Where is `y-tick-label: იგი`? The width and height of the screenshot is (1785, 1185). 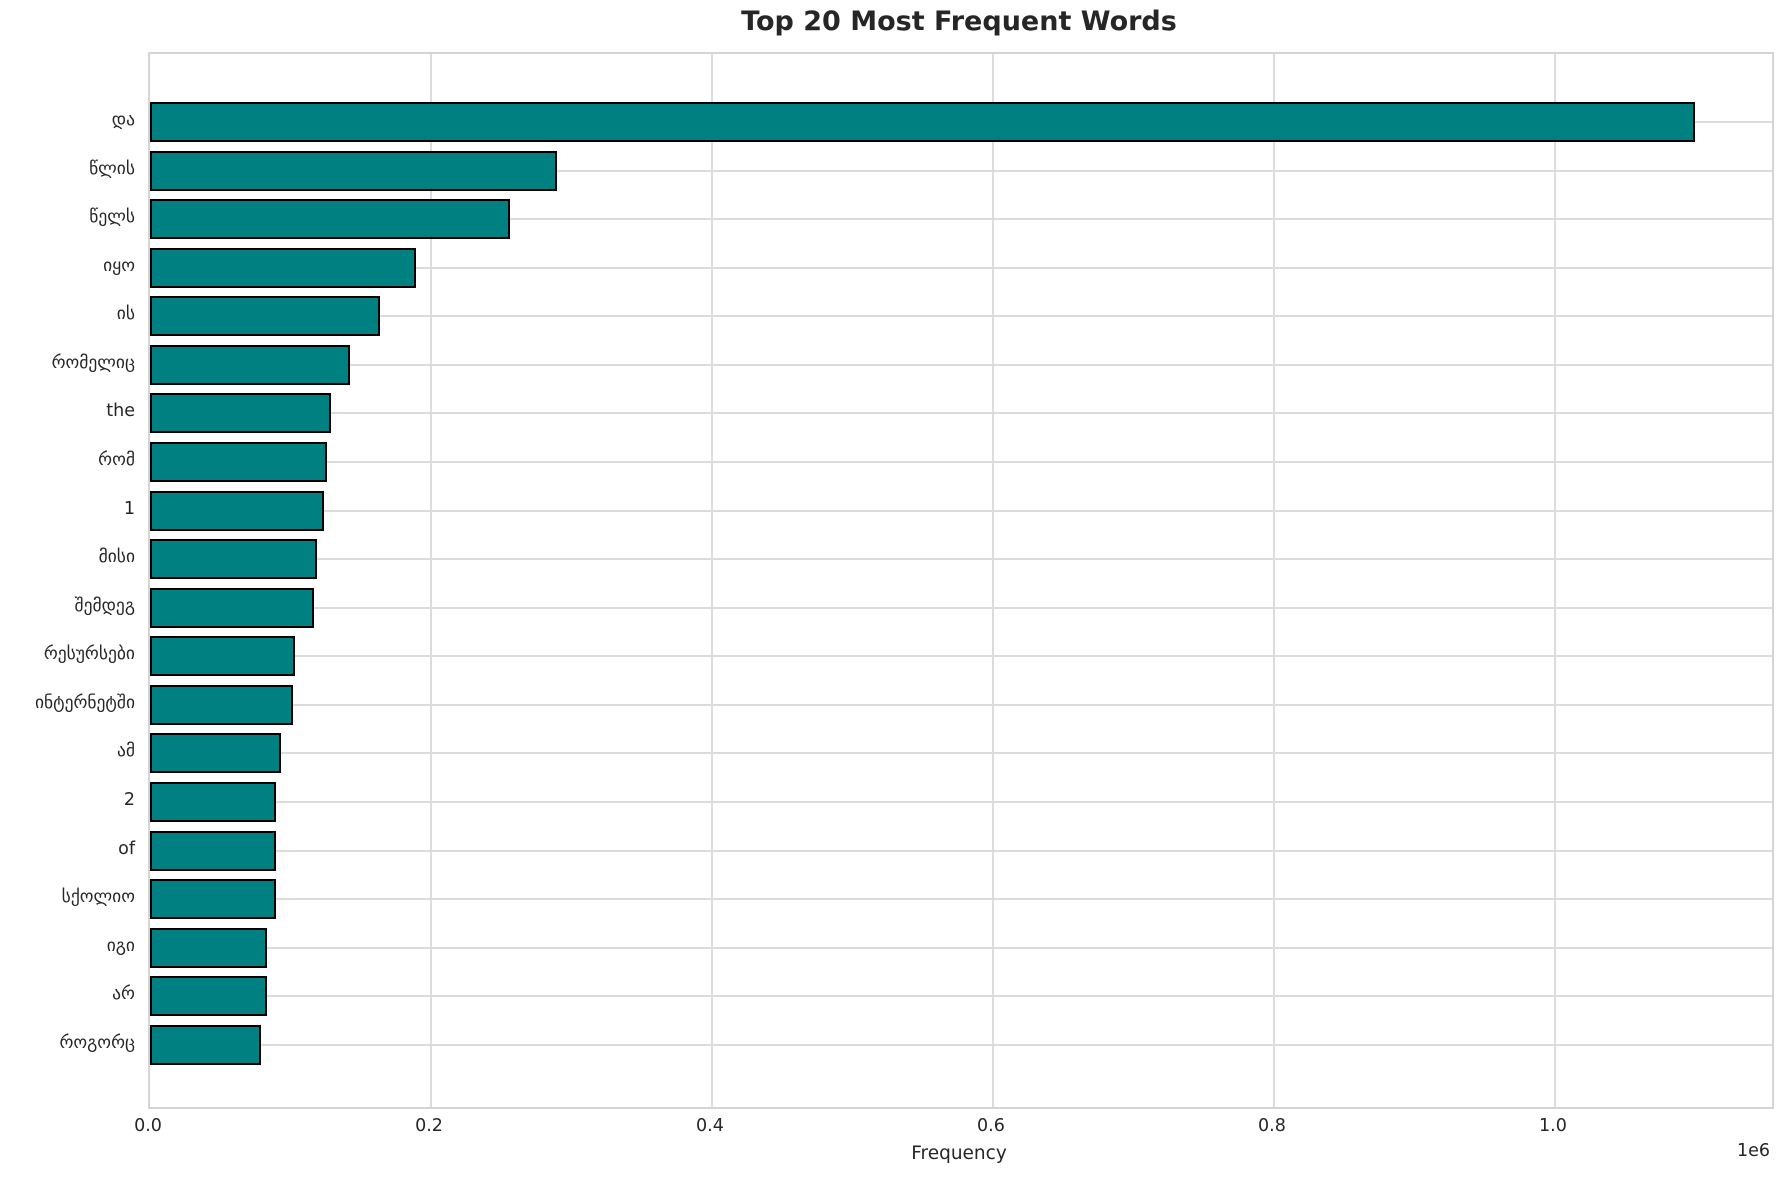 y-tick-label: იგი is located at coordinates (120, 945).